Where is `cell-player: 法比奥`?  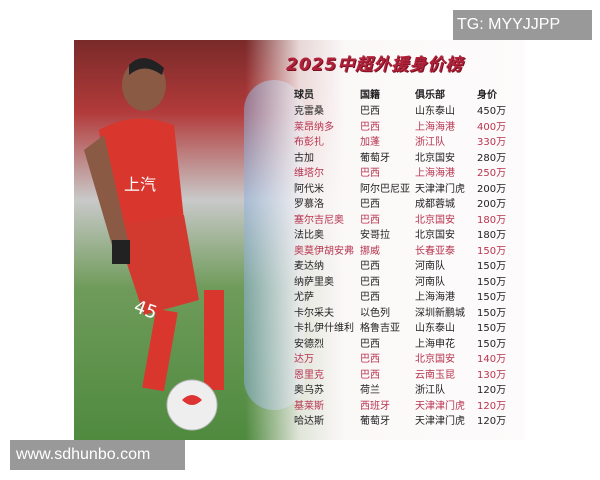 cell-player: 法比奥 is located at coordinates (309, 235).